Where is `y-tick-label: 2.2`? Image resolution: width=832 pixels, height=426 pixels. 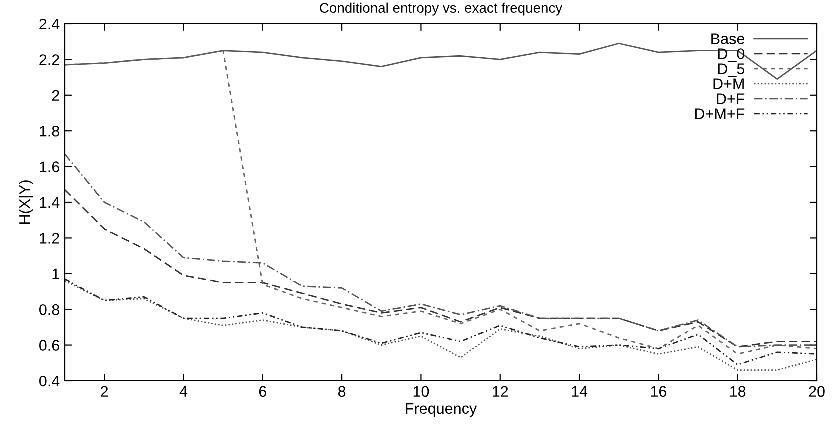 y-tick-label: 2.2 is located at coordinates (50, 60).